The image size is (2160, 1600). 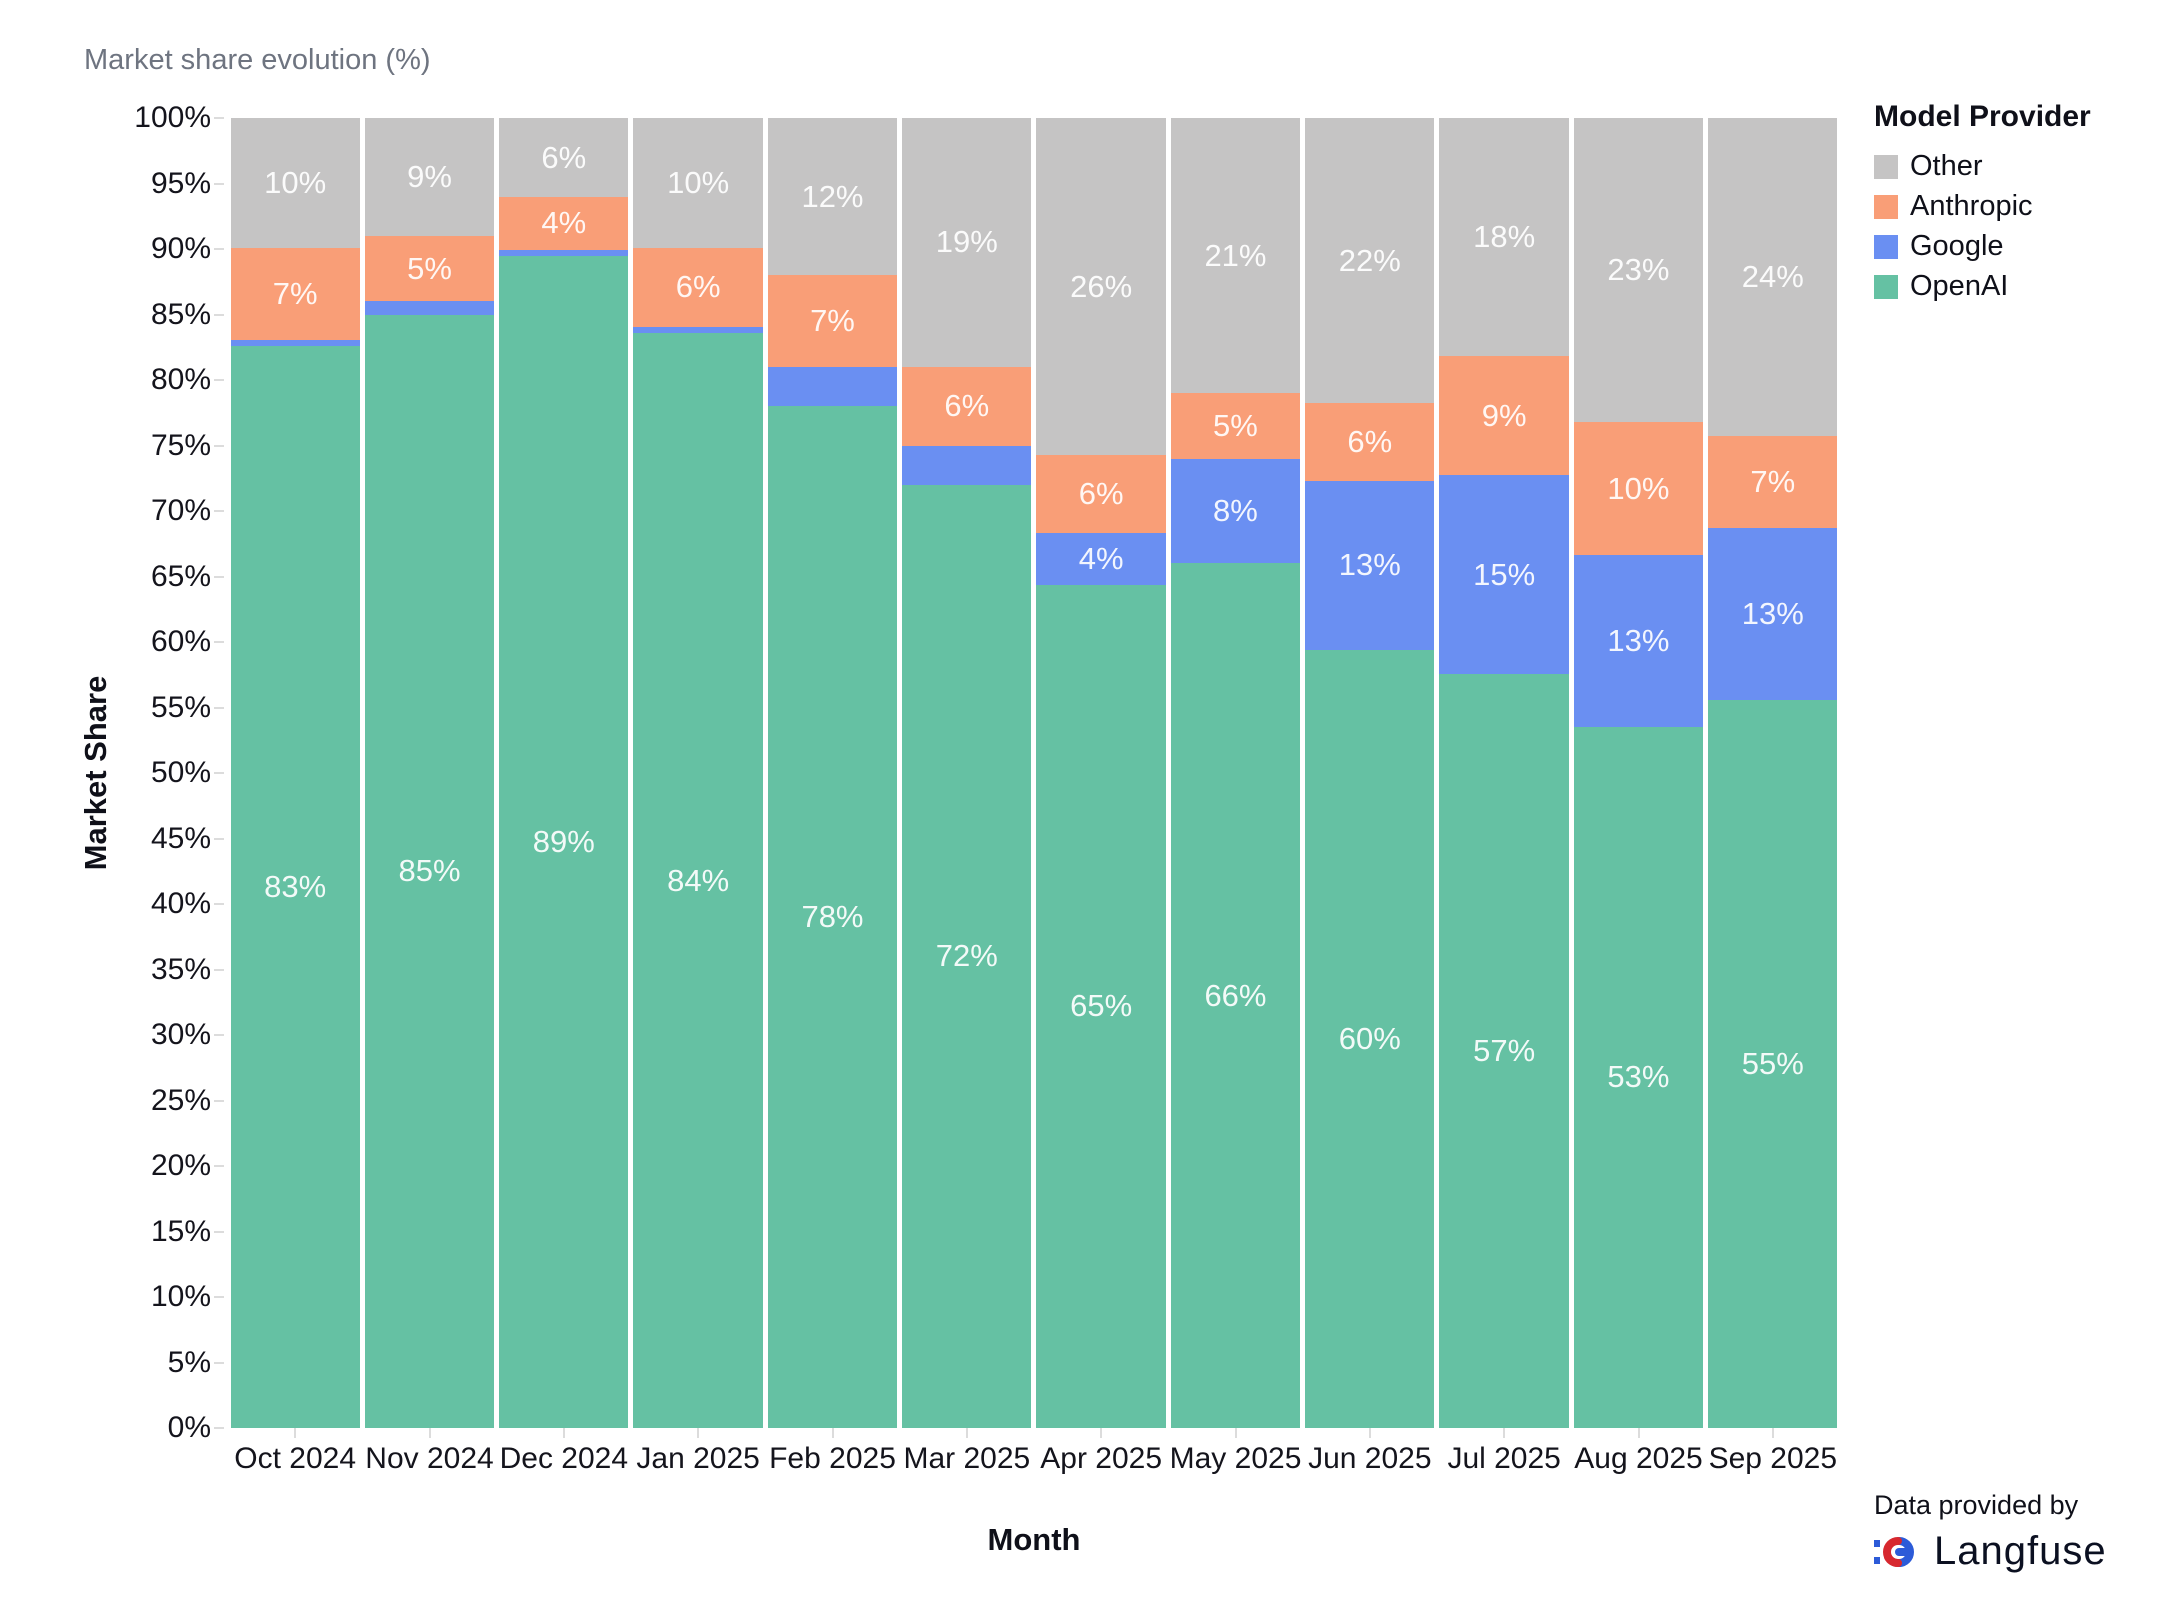 I want to click on segment-openai: 85%, so click(x=429, y=871).